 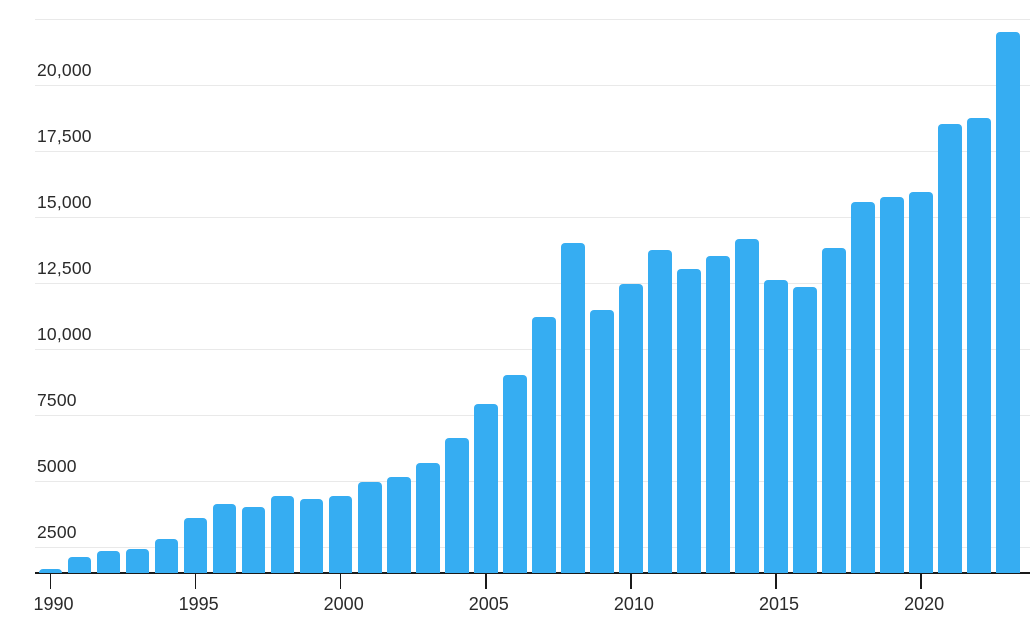 I want to click on x-axis-tick-label: 2010, so click(x=633, y=604).